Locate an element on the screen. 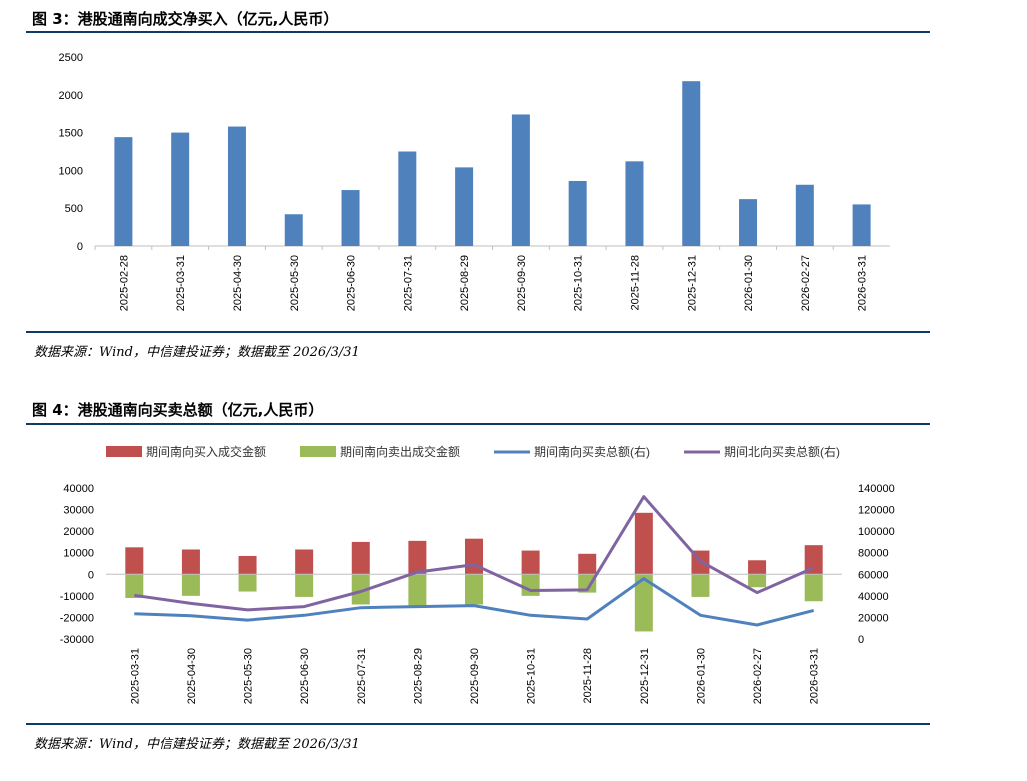 This screenshot has width=1027, height=781. y-right-tick-label: 140000 is located at coordinates (876, 489).